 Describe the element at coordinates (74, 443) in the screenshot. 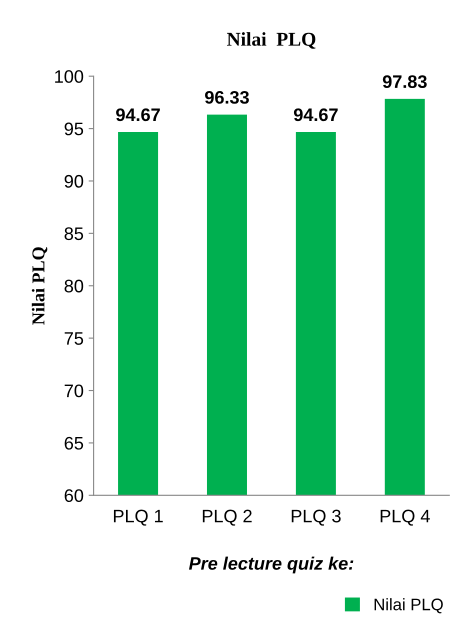

I see `y-tick-label: 65` at that location.